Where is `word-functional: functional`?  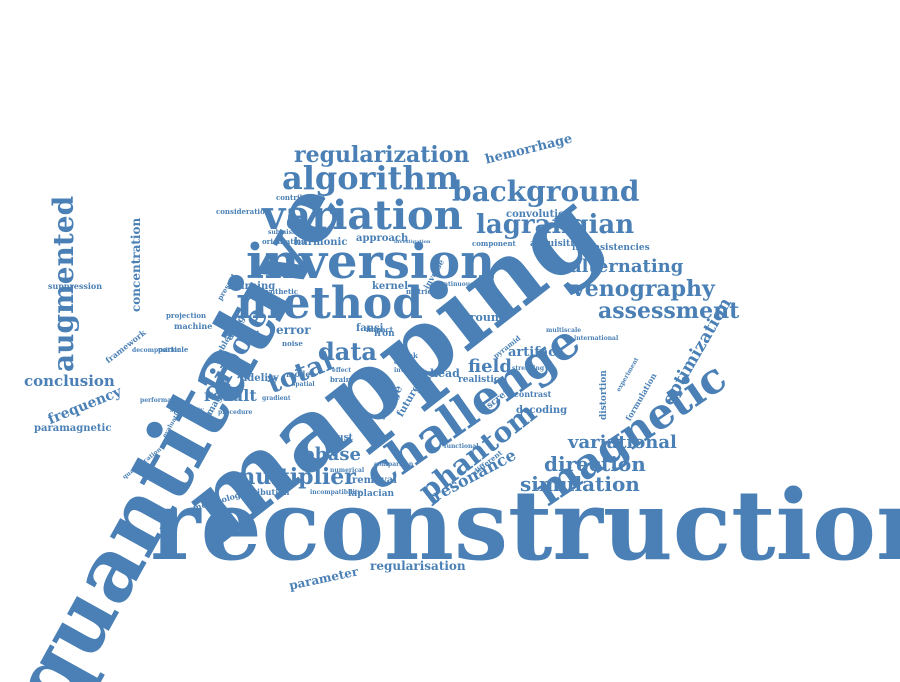
word-functional: functional is located at coordinates (461, 446).